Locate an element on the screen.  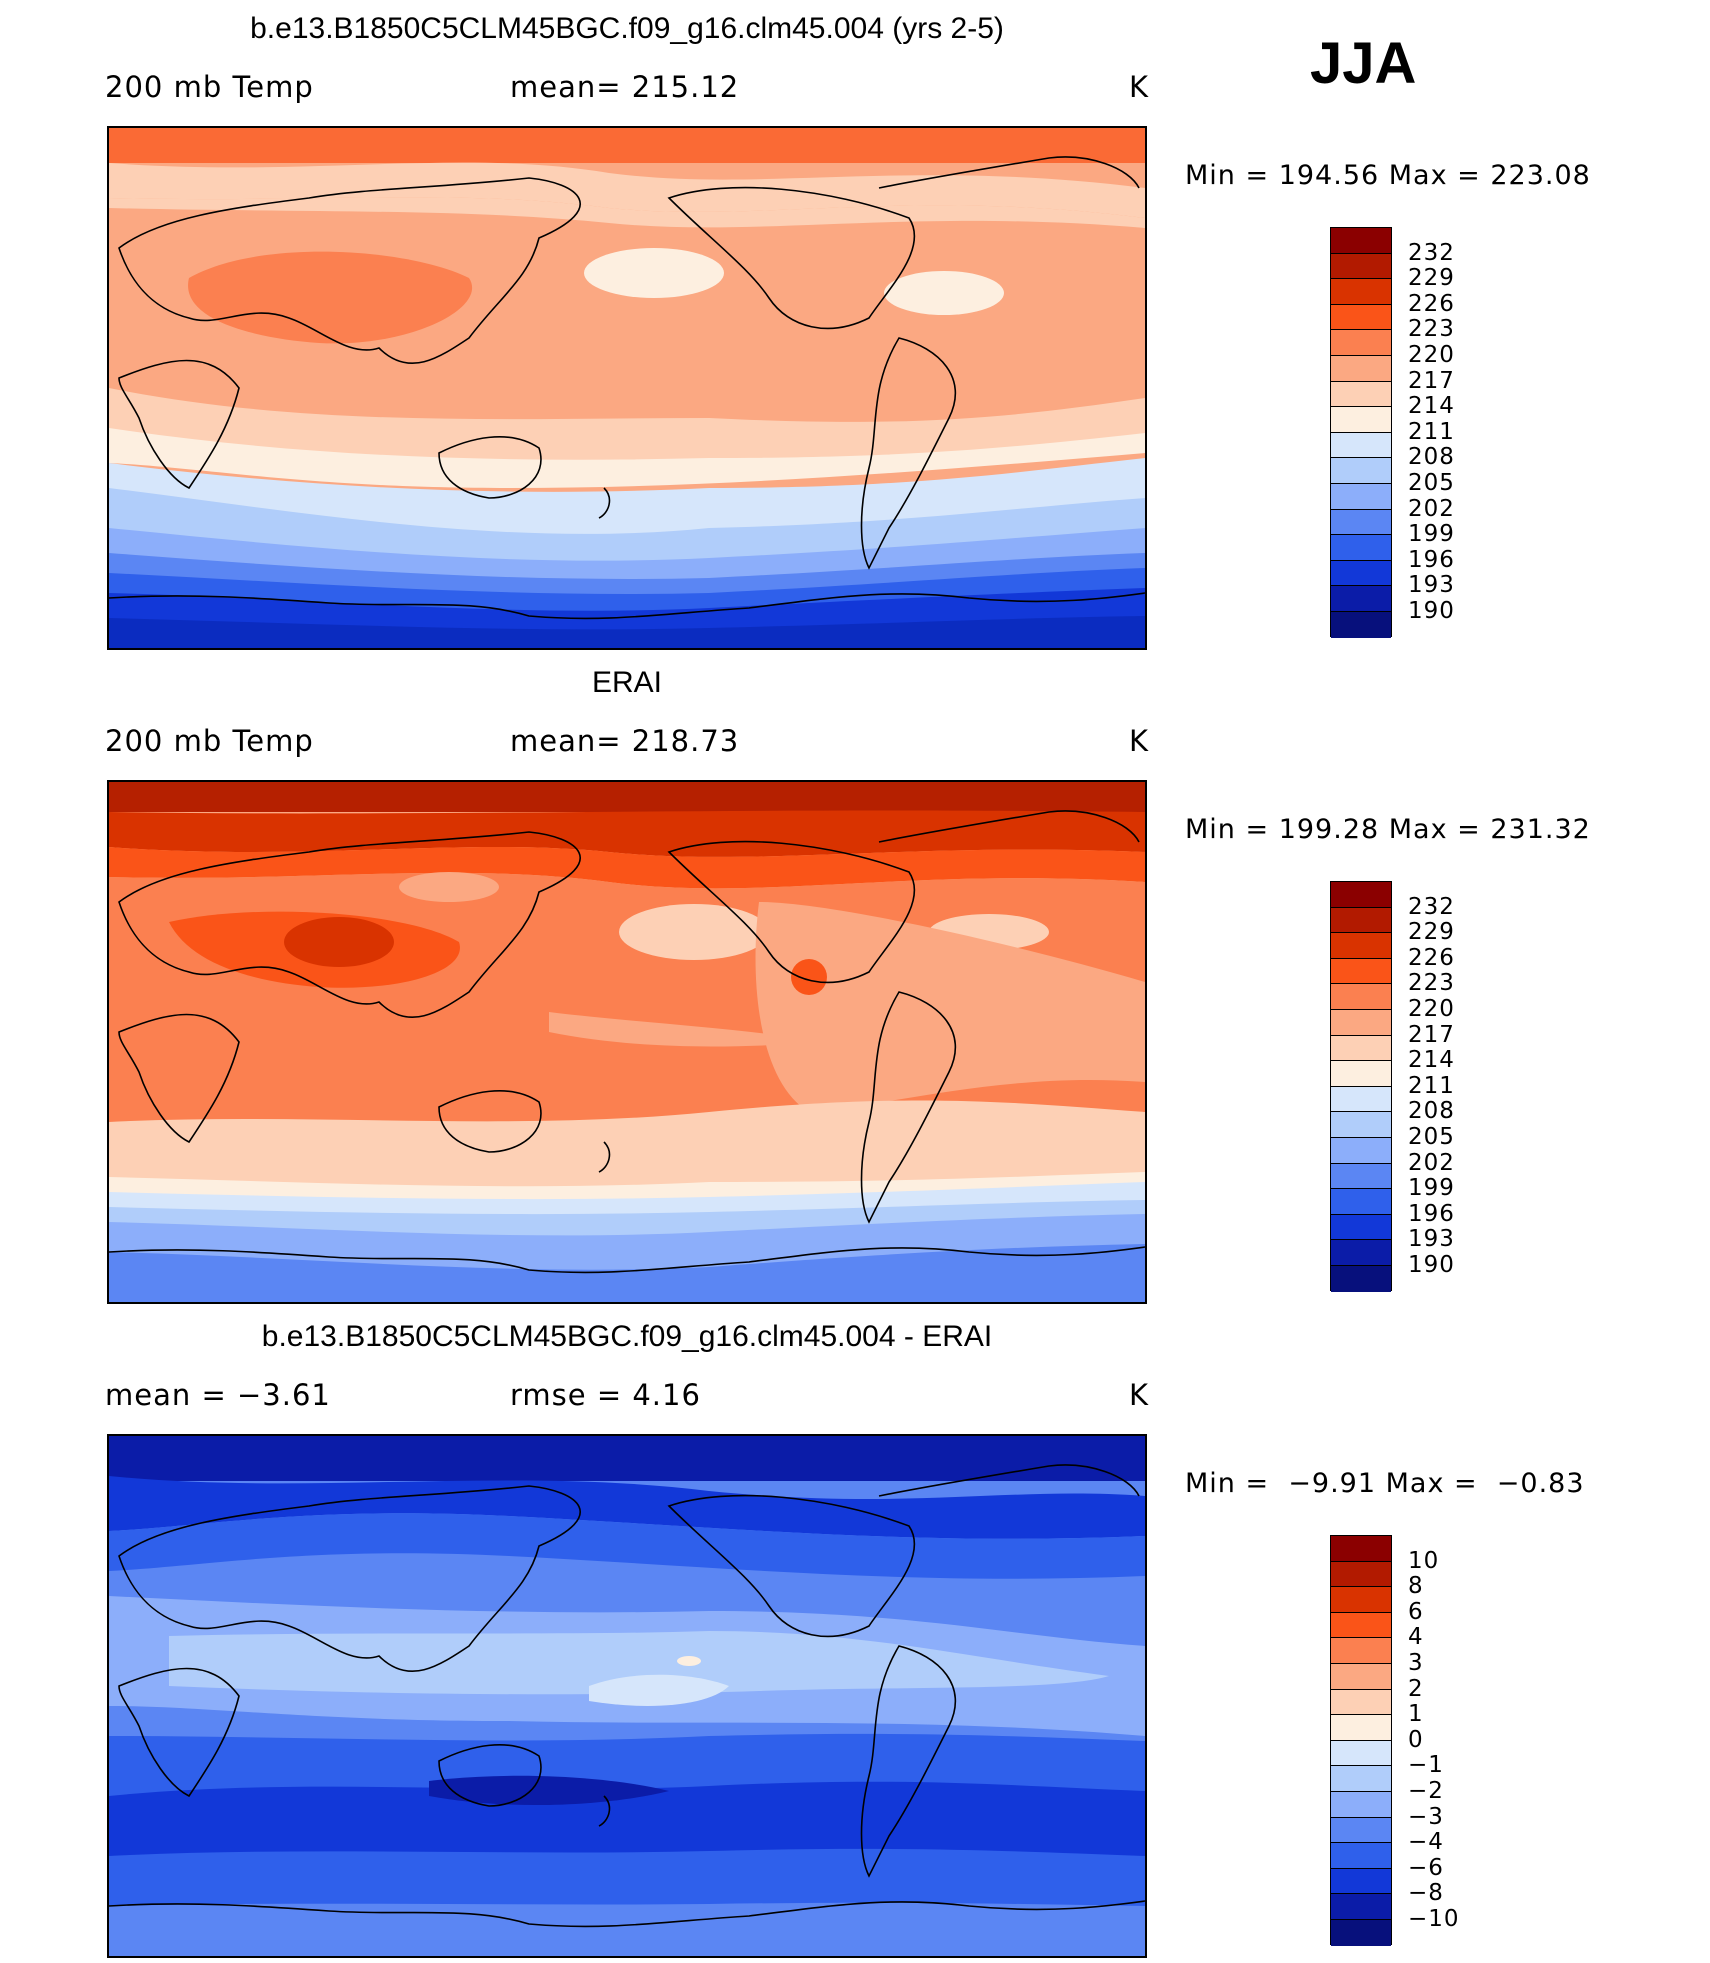
colorbar-tick-label: 3 is located at coordinates (1416, 1663).